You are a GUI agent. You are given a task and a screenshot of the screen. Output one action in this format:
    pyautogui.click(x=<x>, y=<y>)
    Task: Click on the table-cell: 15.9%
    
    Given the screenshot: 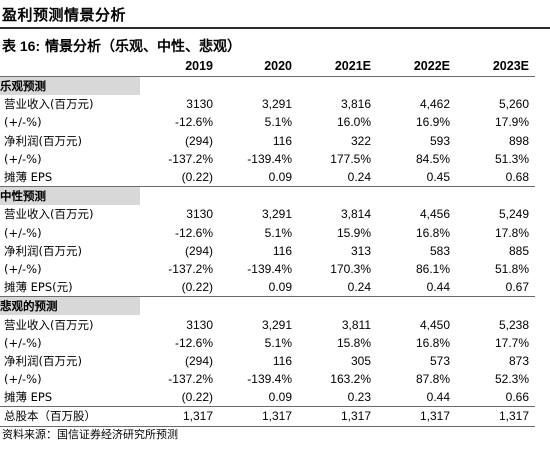 What is the action you would take?
    pyautogui.click(x=353, y=232)
    